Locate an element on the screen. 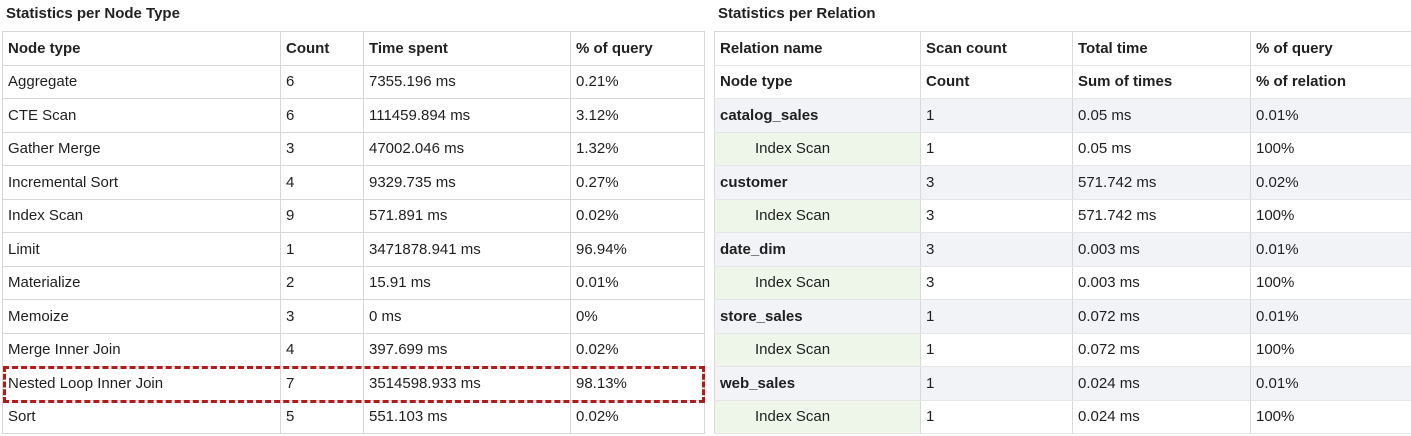  node-type-cell: Aggregate is located at coordinates (141, 81).